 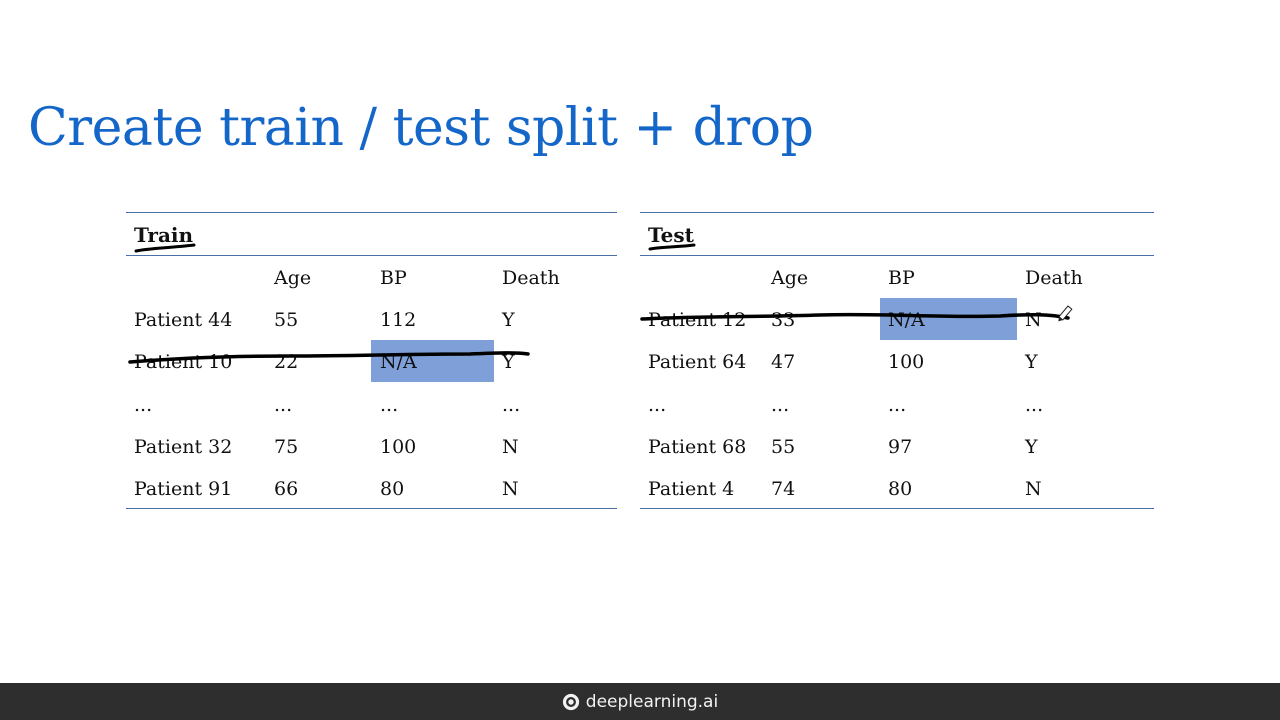 What do you see at coordinates (783, 489) in the screenshot?
I see `test-row-5-age: 74` at bounding box center [783, 489].